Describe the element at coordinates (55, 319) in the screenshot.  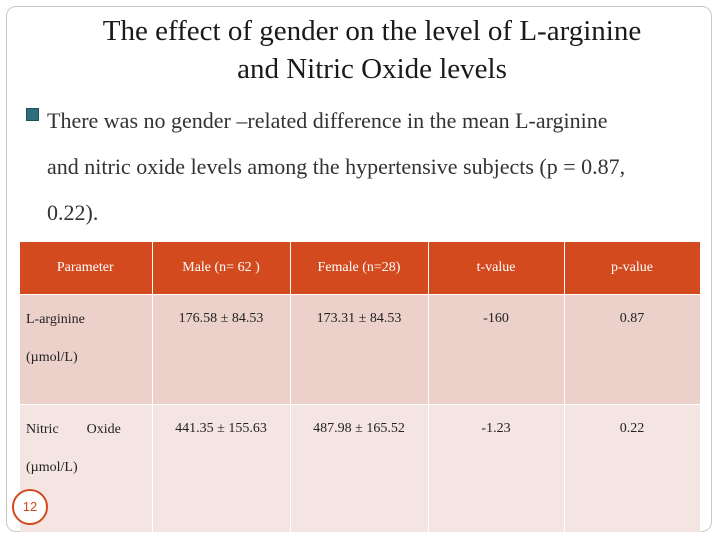
I see `parameter-name: L-arginine` at that location.